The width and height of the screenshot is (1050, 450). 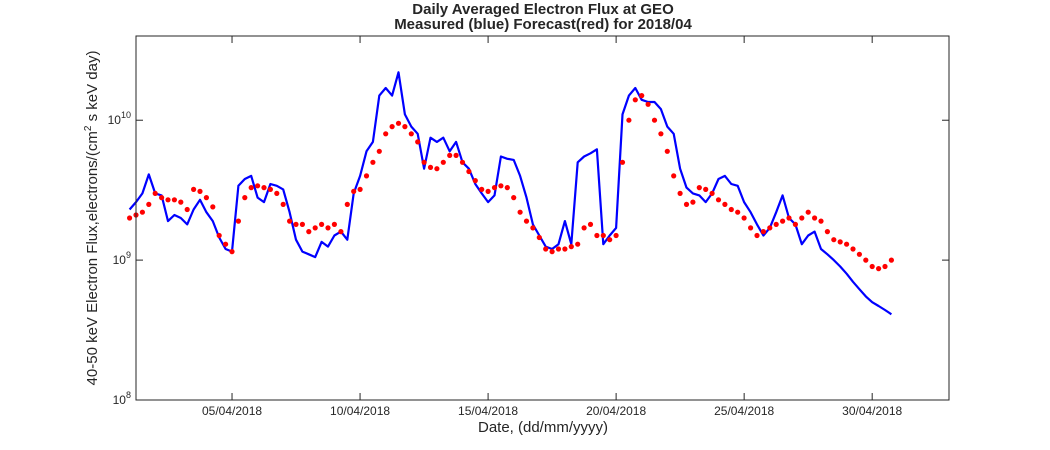 I want to click on x-tick-label: 25/04/2018, so click(x=744, y=411).